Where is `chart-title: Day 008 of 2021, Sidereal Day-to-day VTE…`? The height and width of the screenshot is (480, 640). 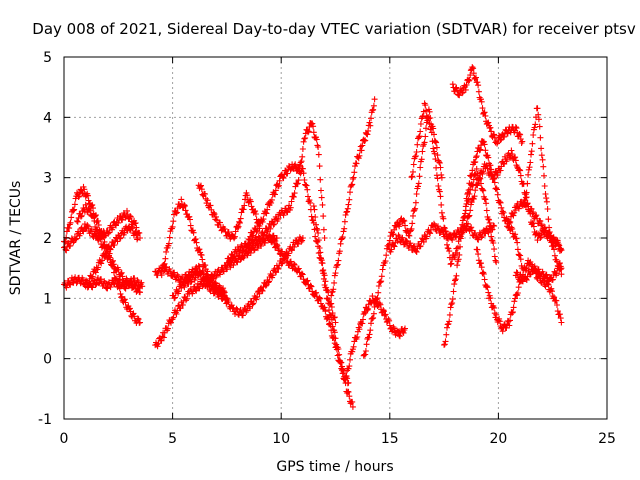
chart-title: Day 008 of 2021, Sidereal Day-to-day VTE… is located at coordinates (334, 29).